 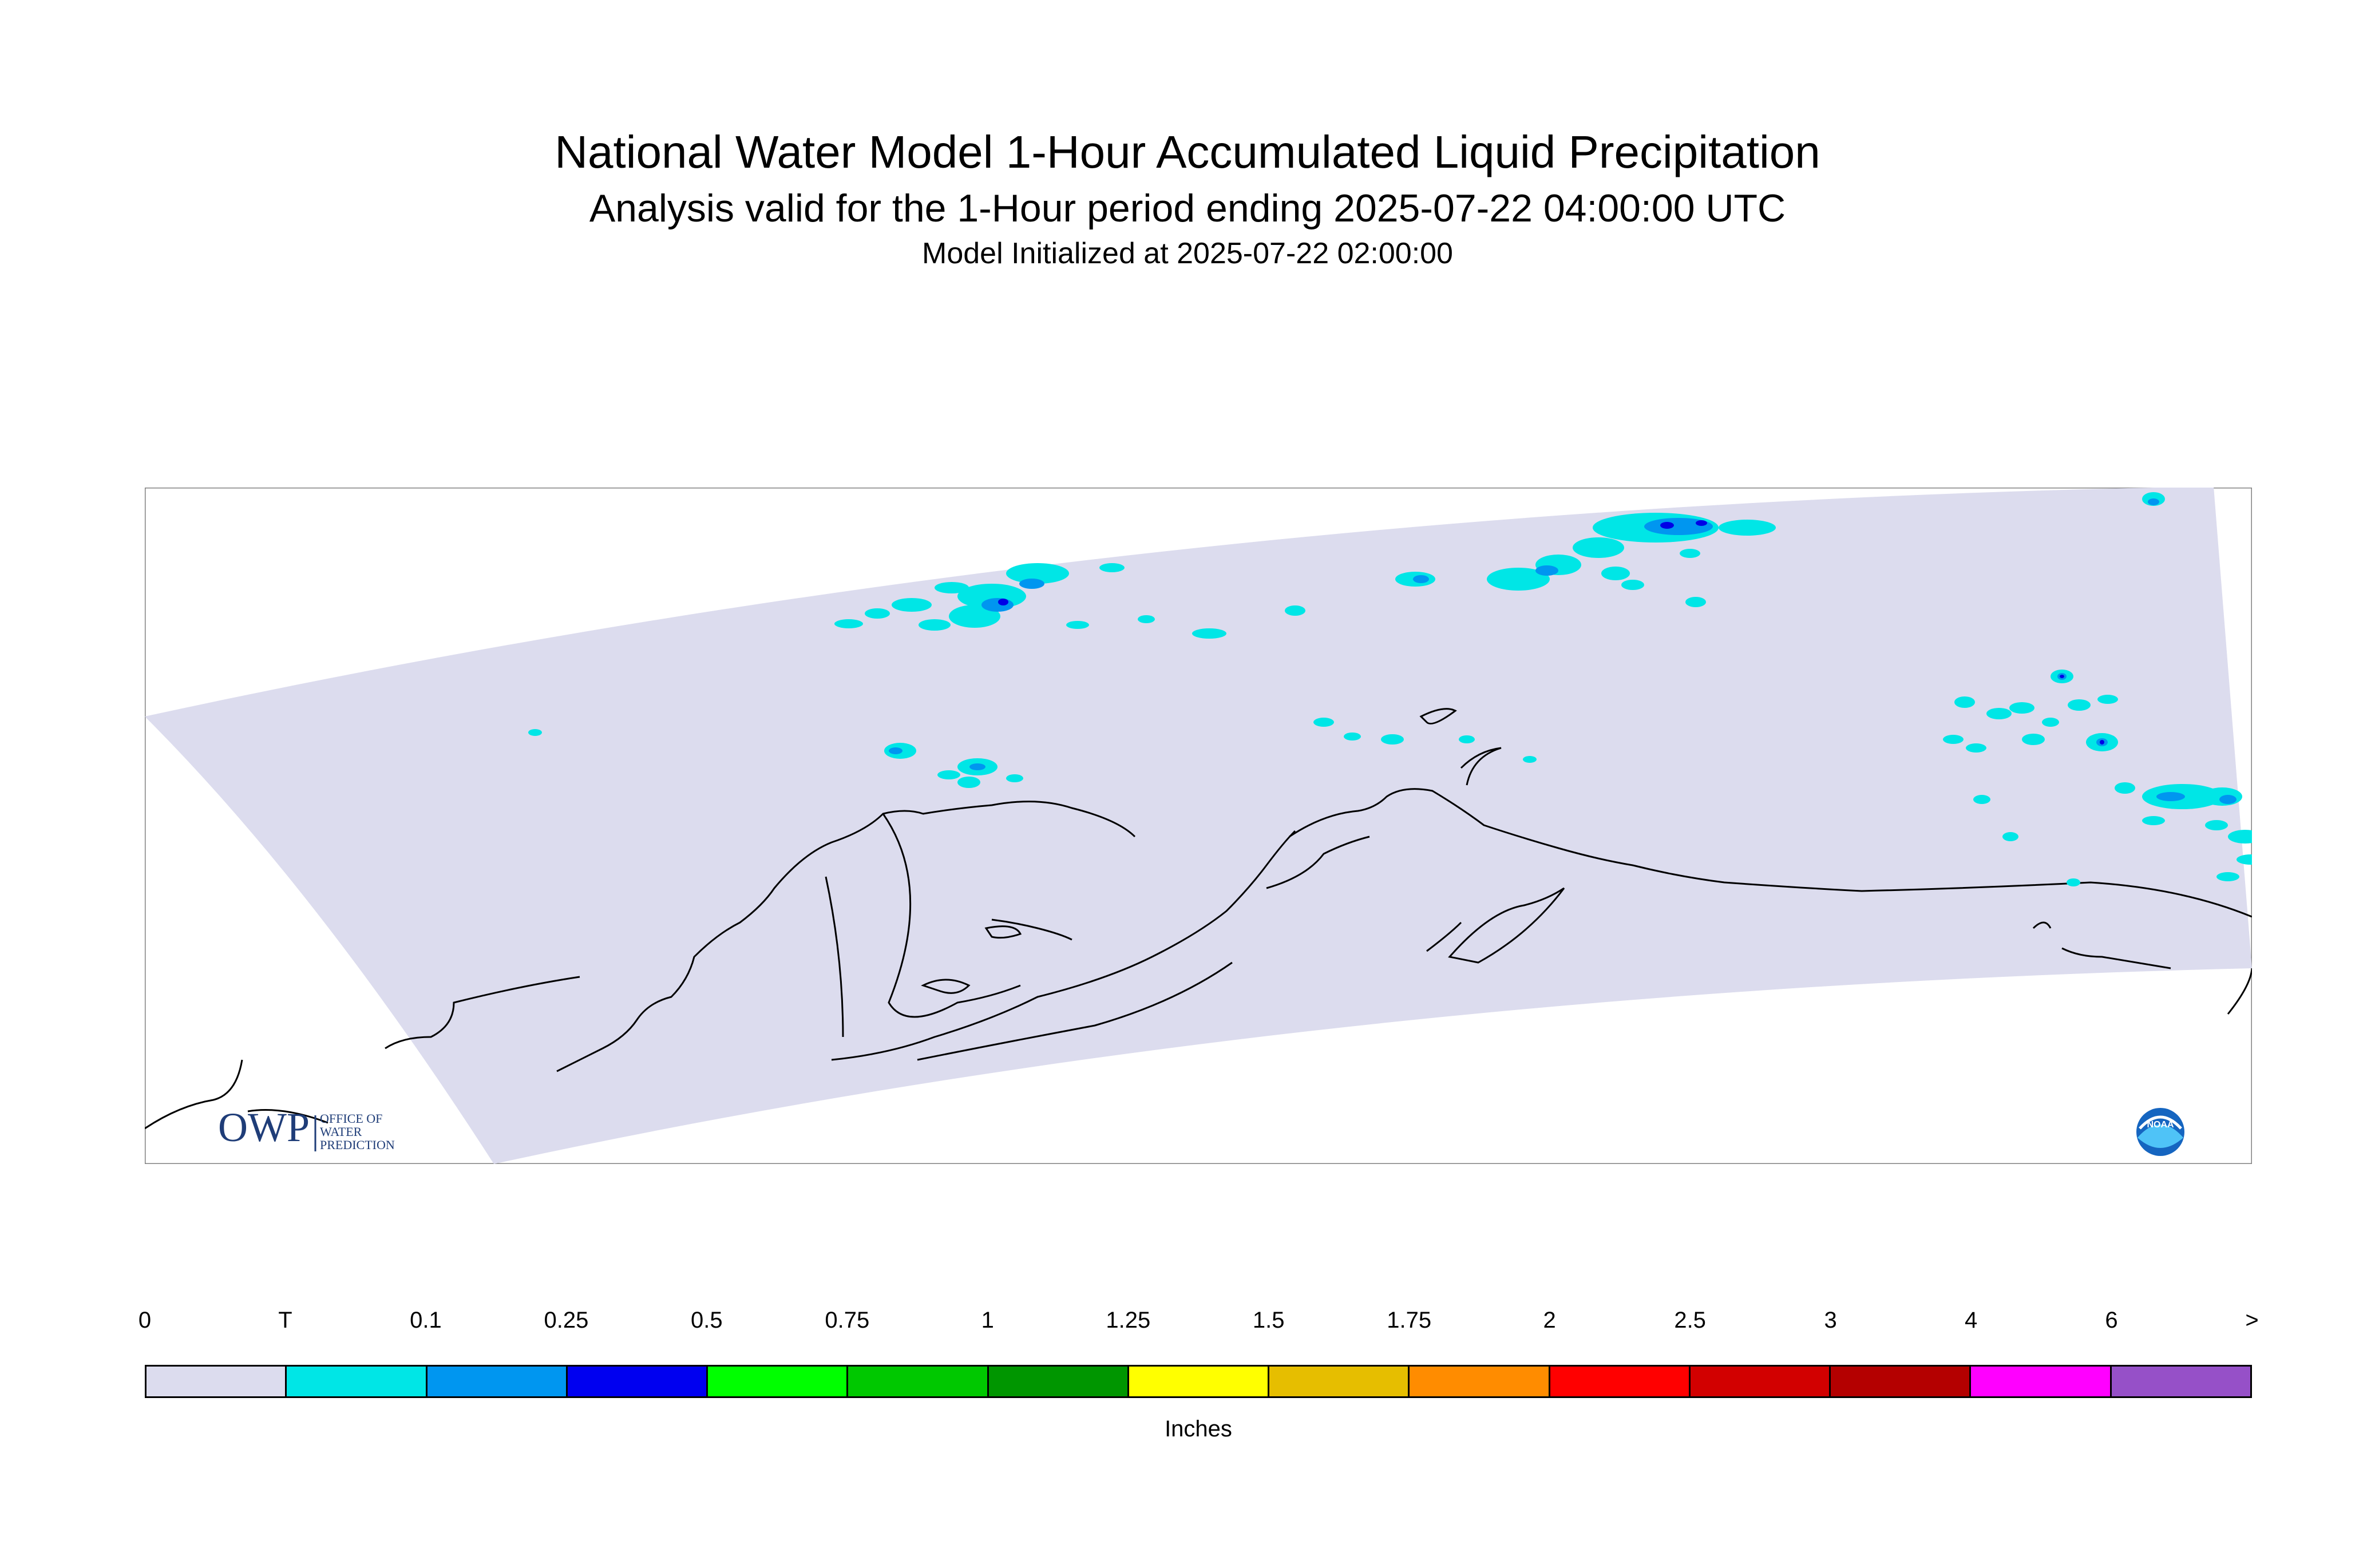 What do you see at coordinates (285, 1320) in the screenshot?
I see `legend-tick-label: T` at bounding box center [285, 1320].